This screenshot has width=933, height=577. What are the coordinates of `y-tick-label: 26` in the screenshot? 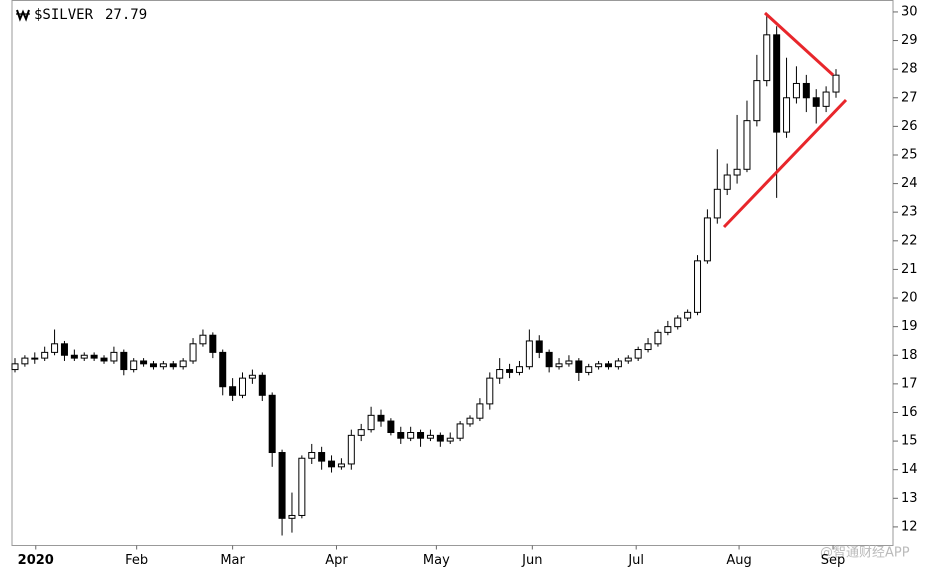 It's located at (909, 126).